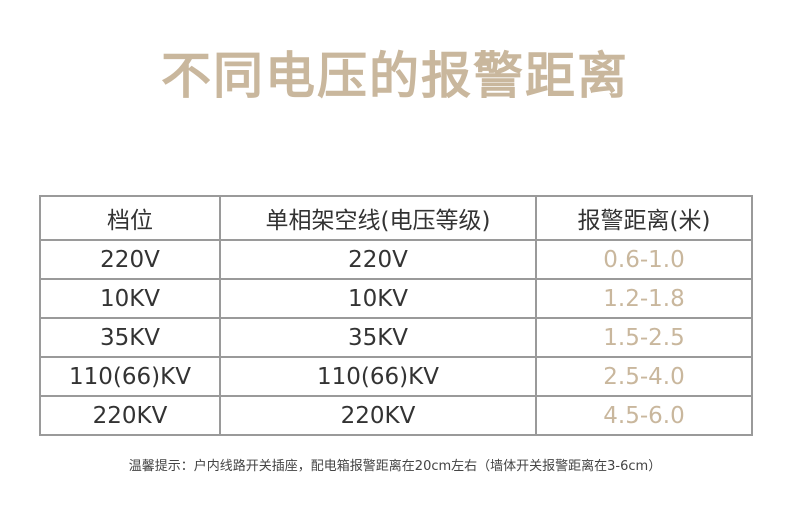 The width and height of the screenshot is (790, 517). What do you see at coordinates (644, 298) in the screenshot?
I see `cell-distance: 1.2-1.8` at bounding box center [644, 298].